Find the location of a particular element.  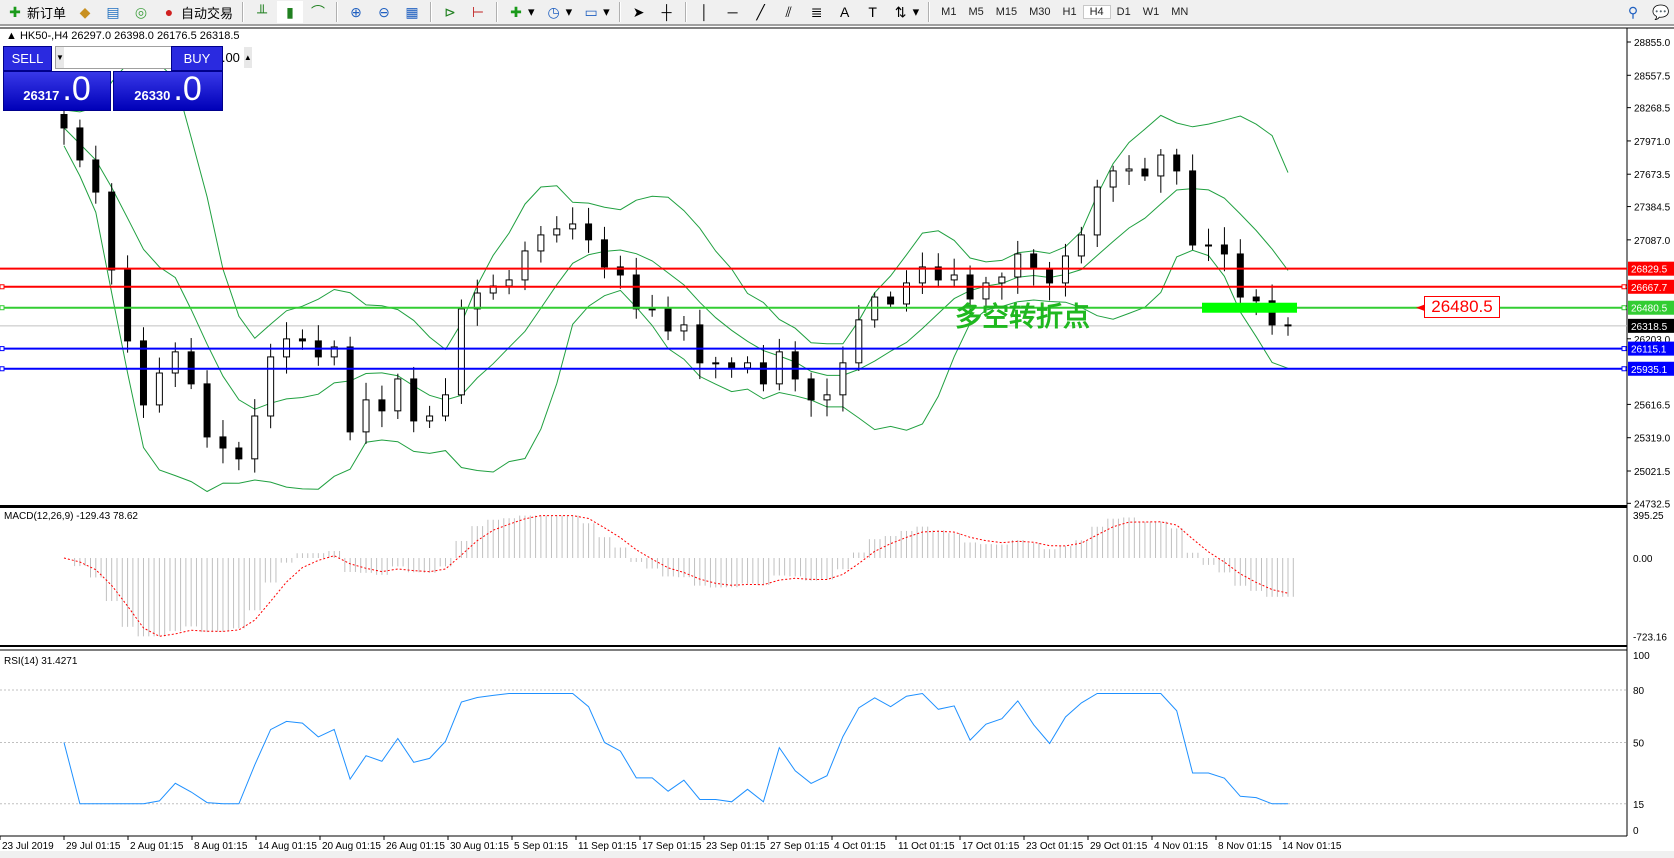

indicators-button: ✚ ▾ is located at coordinates (521, 12).